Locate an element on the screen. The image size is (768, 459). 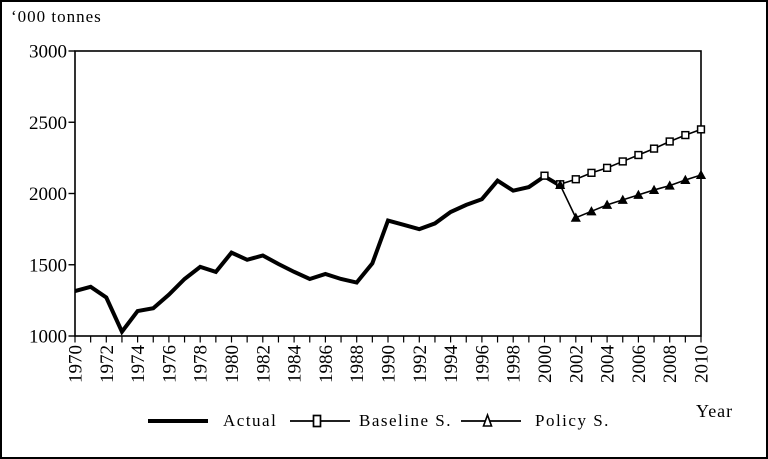
y-axis-tick-label: 1000 is located at coordinates (48, 337).